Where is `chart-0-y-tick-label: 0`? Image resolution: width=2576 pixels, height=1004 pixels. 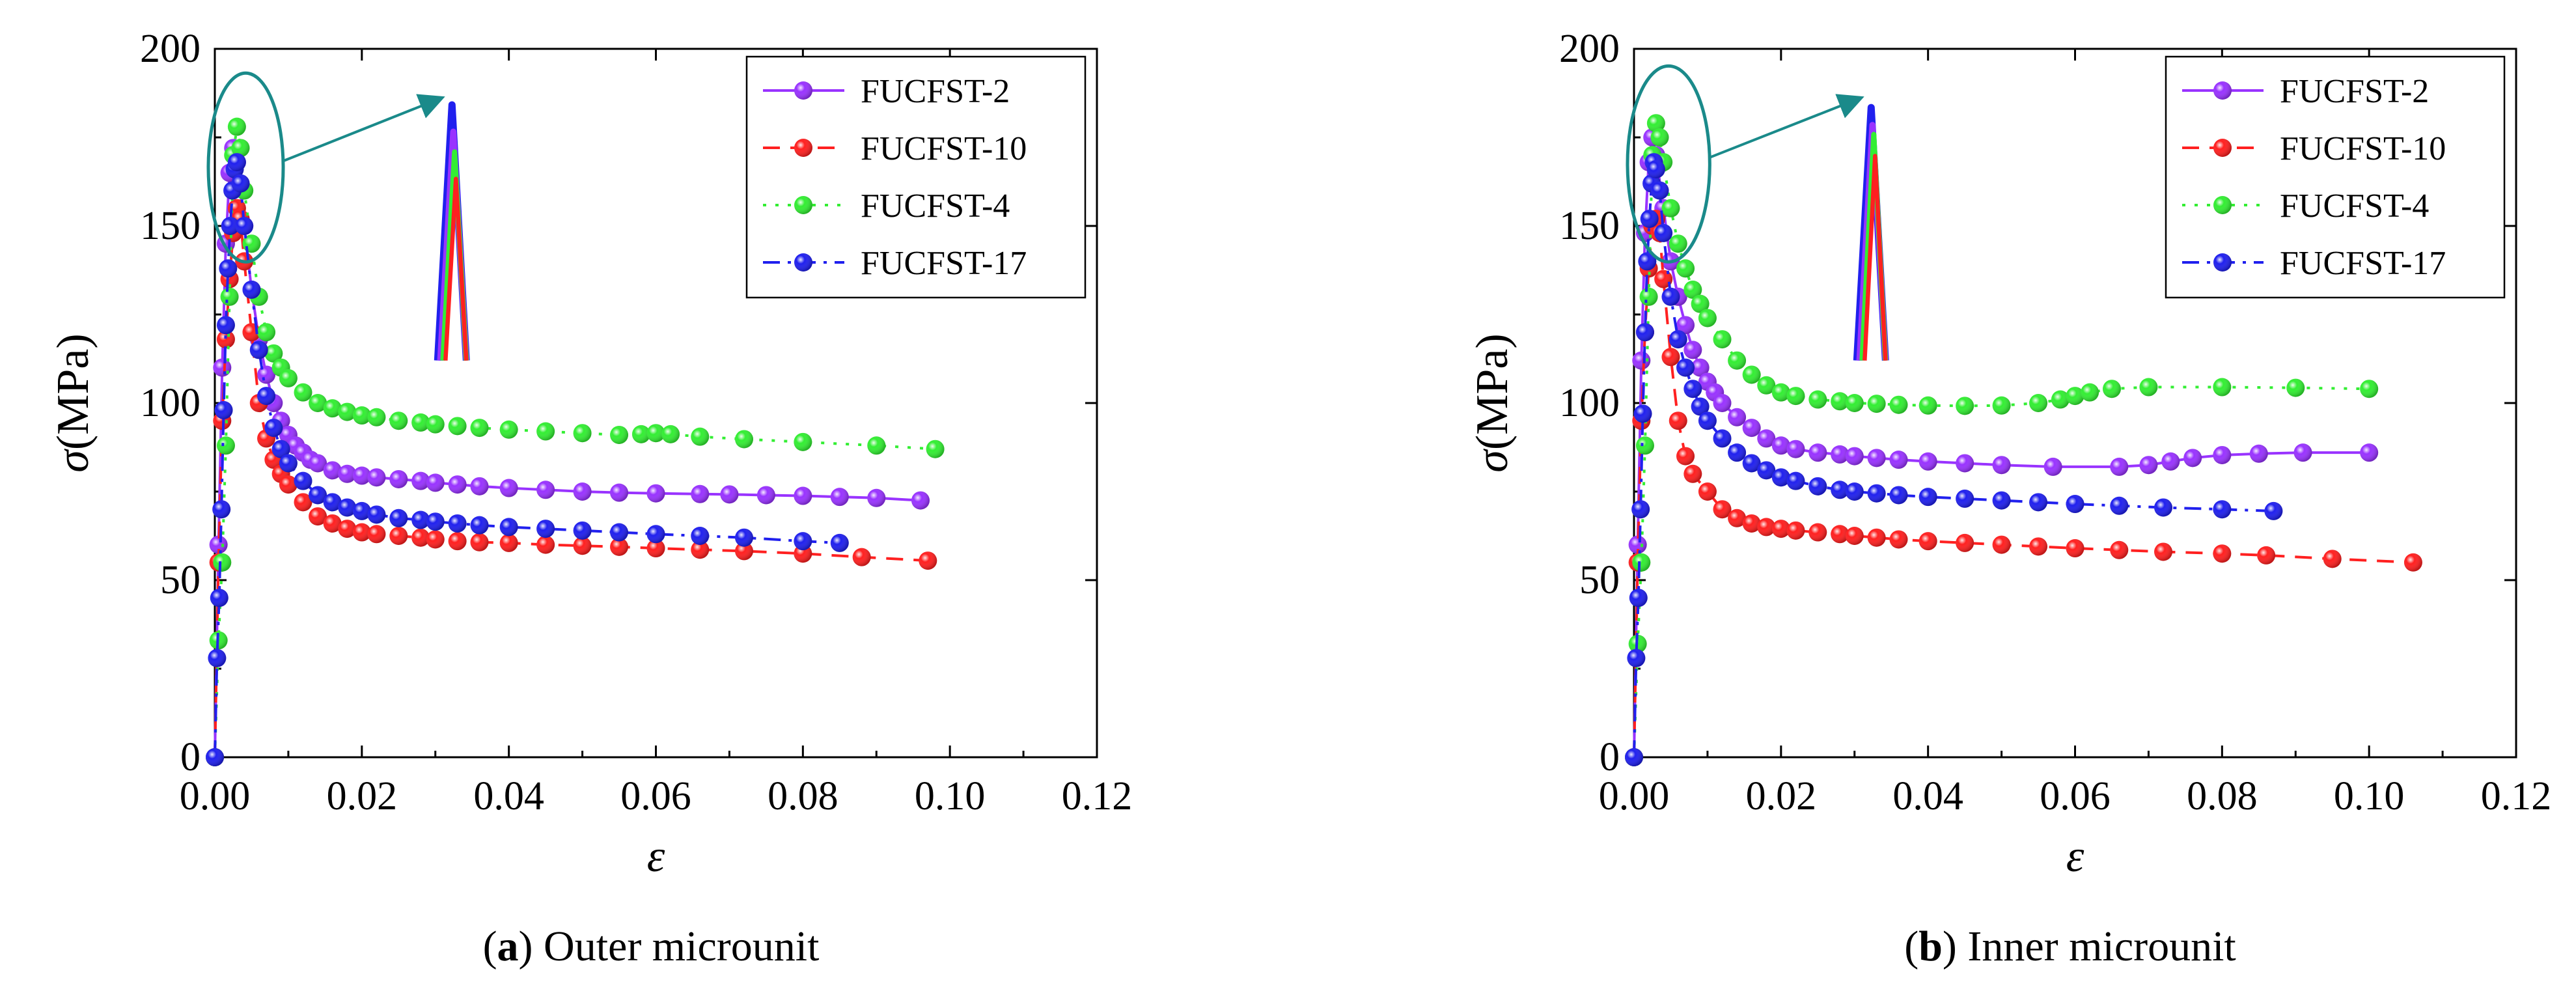
chart-0-y-tick-label: 0 is located at coordinates (190, 757).